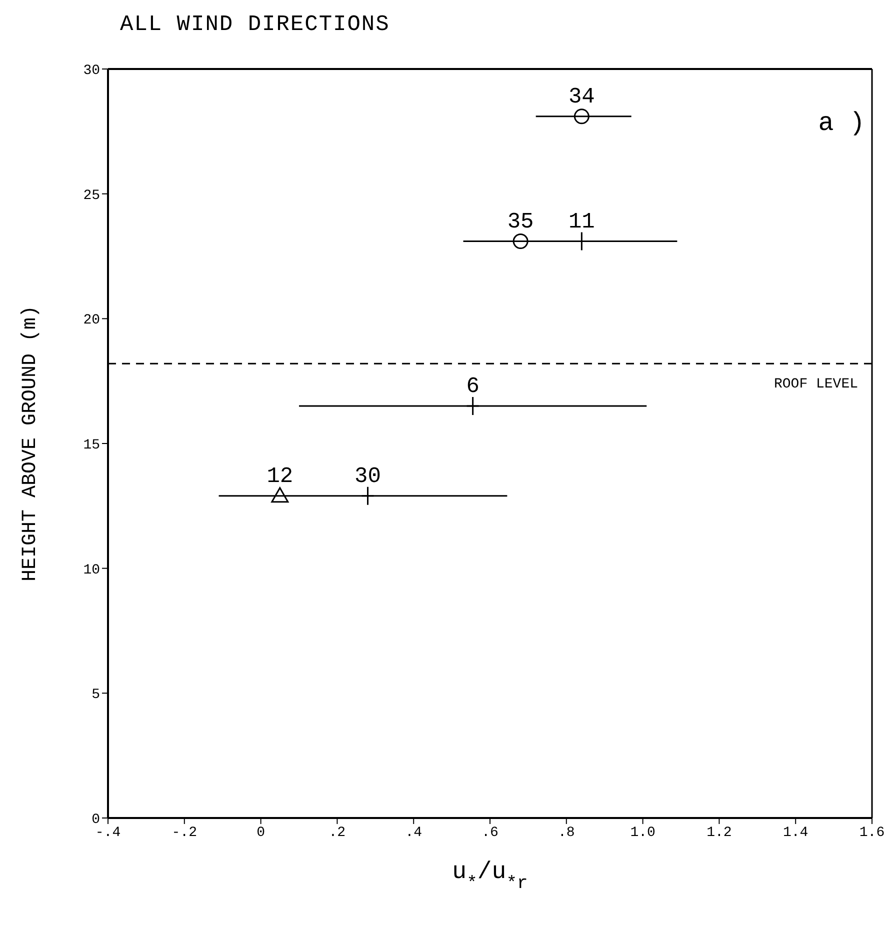 The width and height of the screenshot is (893, 945). What do you see at coordinates (816, 384) in the screenshot?
I see `ref-line-label: ROOF LEVEL` at bounding box center [816, 384].